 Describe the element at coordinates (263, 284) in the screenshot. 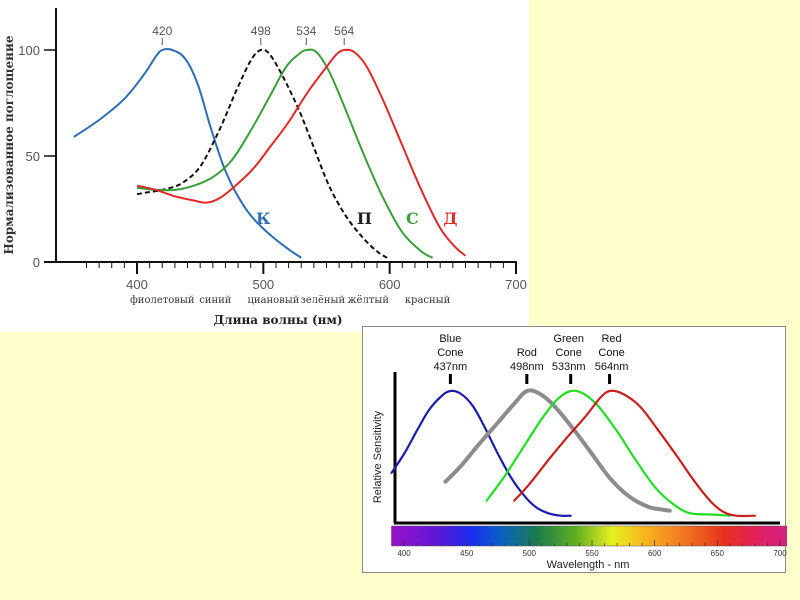

I see `ru-x-tick-label: 500` at that location.